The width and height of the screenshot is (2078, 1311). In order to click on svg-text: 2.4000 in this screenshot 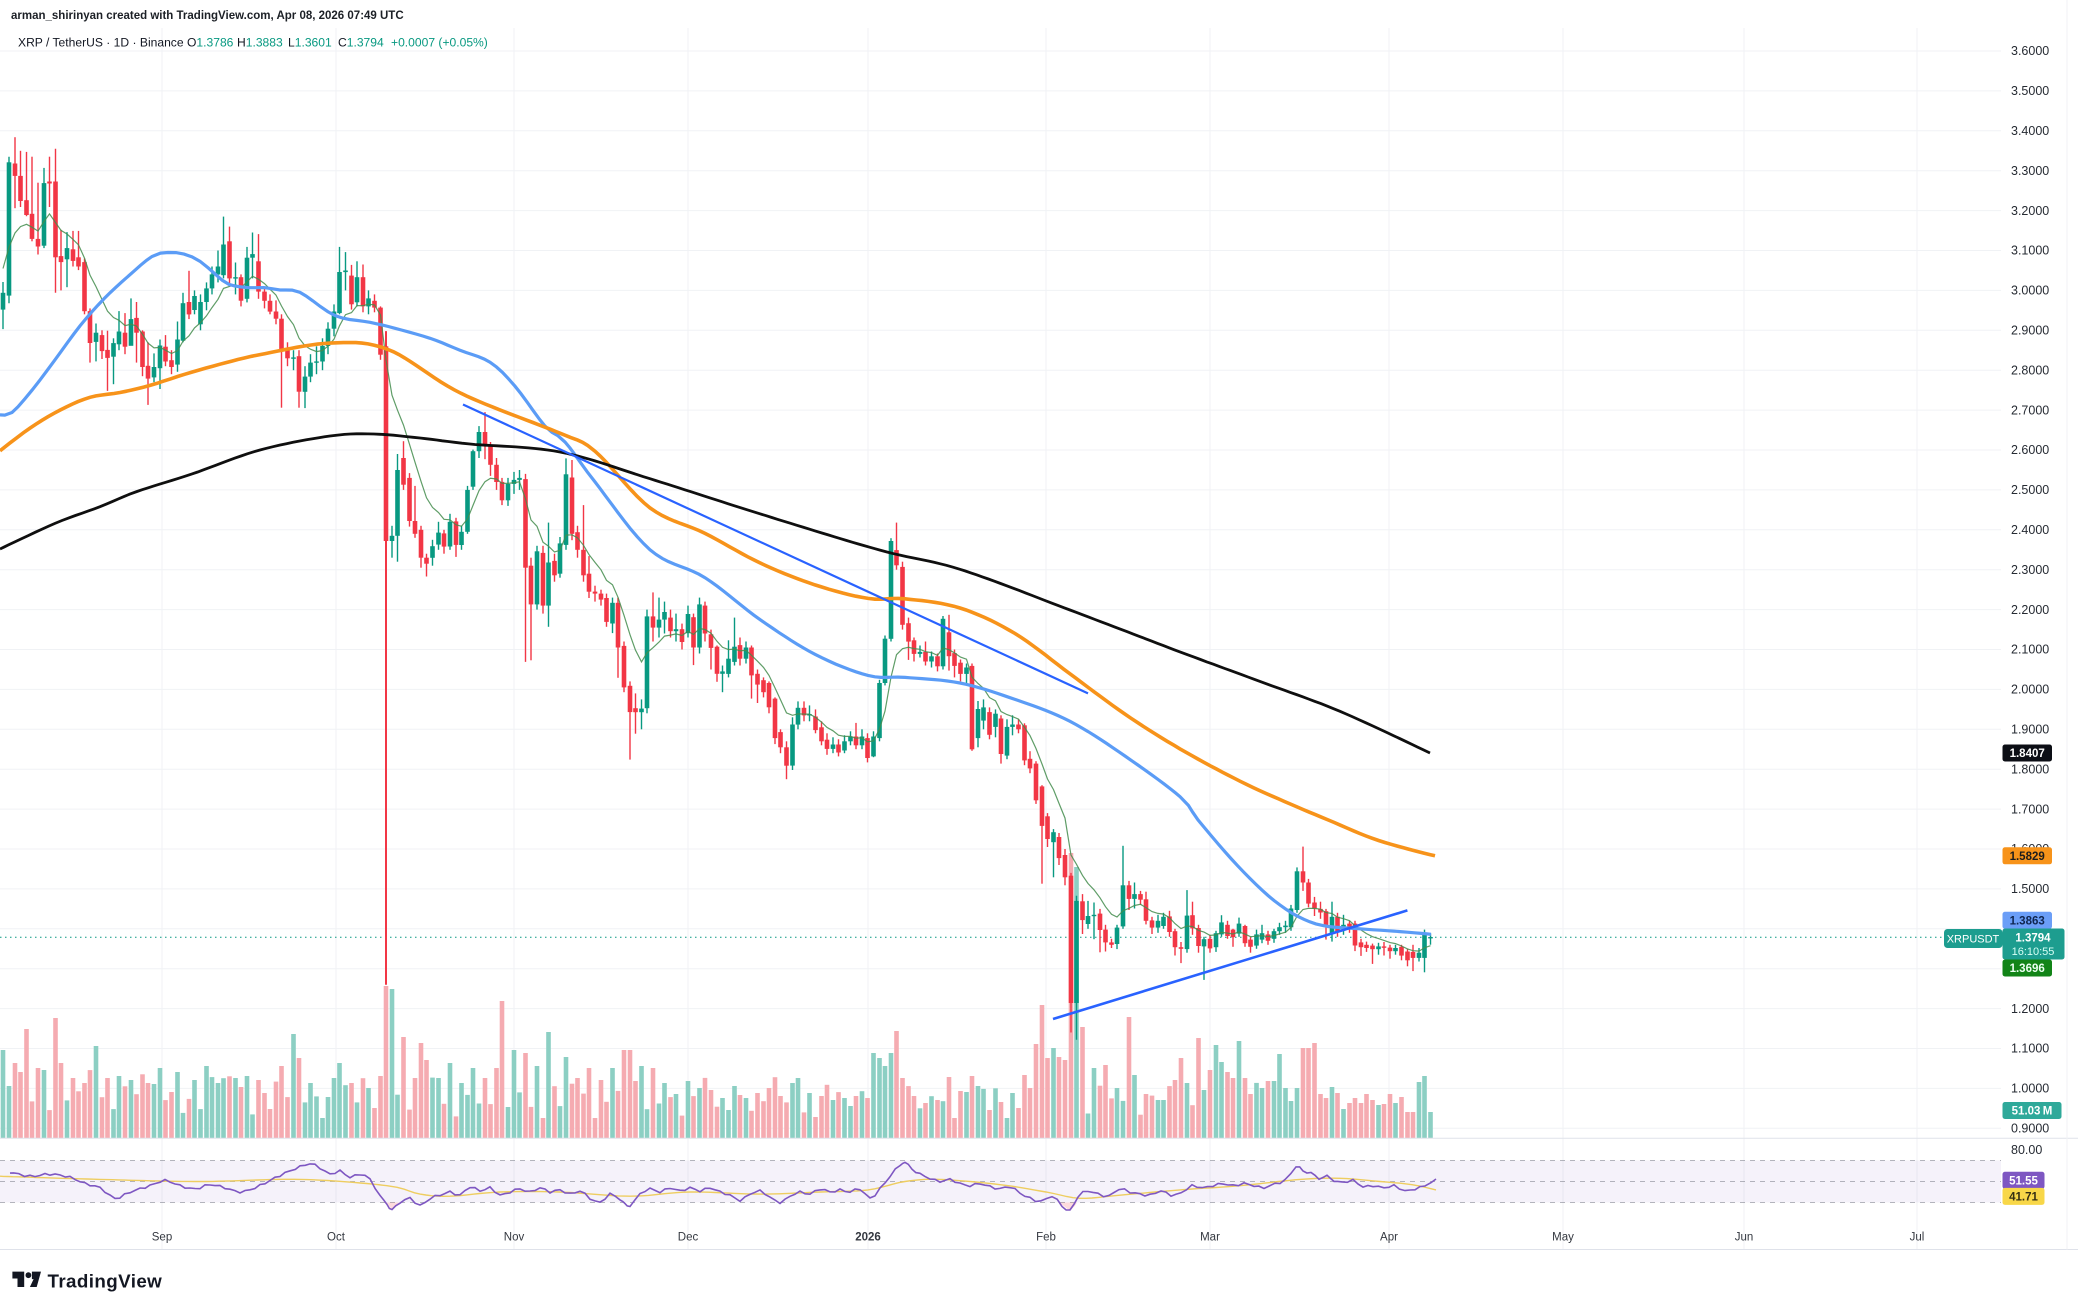, I will do `click(2030, 530)`.